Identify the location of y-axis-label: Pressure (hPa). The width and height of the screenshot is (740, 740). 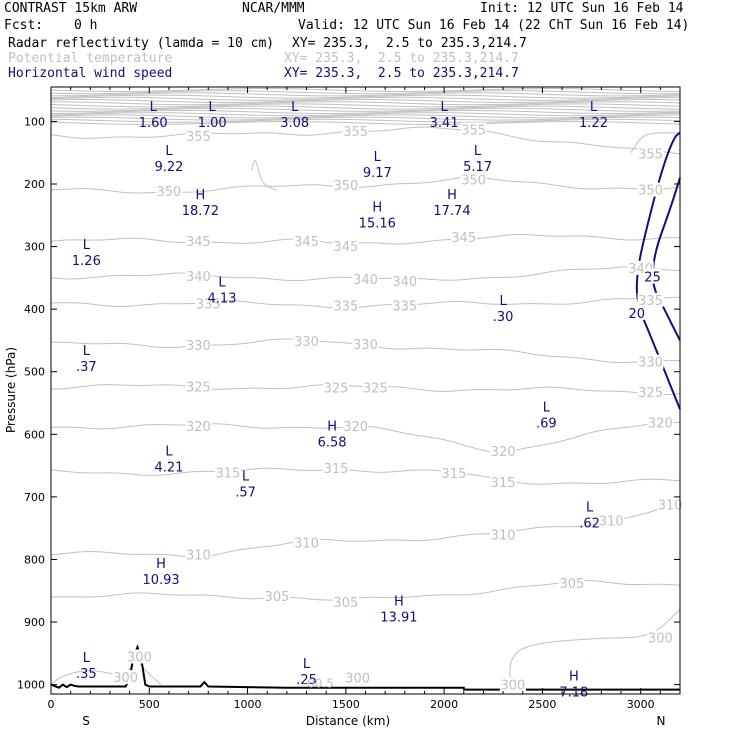
(11, 390).